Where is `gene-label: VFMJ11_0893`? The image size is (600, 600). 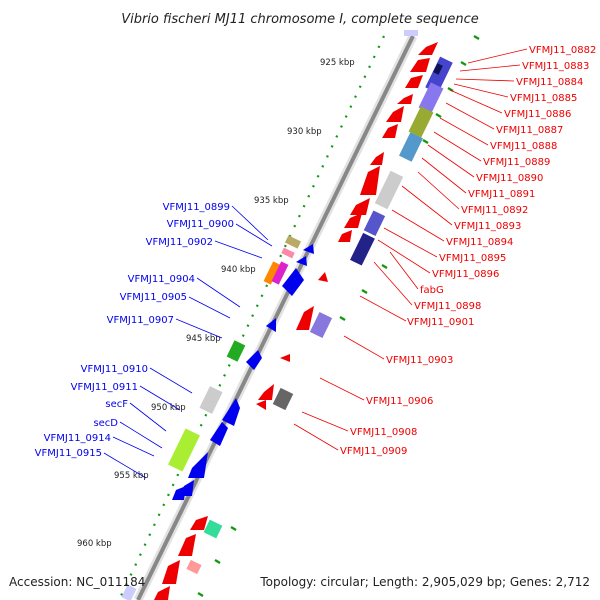 gene-label: VFMJ11_0893 is located at coordinates (487, 226).